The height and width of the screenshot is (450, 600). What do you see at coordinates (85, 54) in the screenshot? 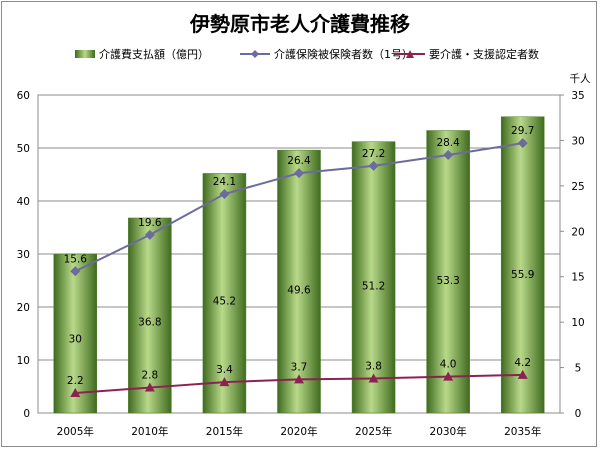
I see `legend-bar-swatch` at bounding box center [85, 54].